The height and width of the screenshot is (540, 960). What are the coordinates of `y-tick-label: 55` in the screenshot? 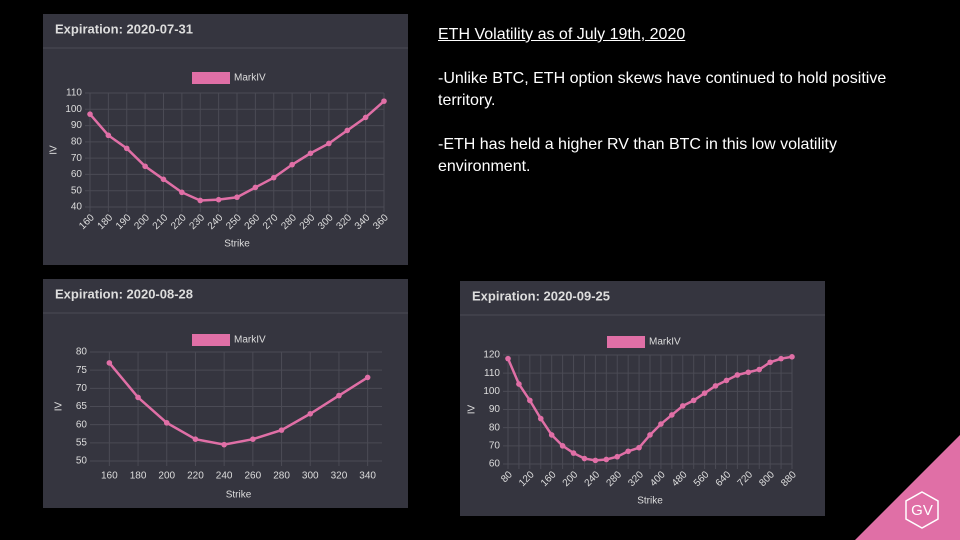 It's located at (82, 442).